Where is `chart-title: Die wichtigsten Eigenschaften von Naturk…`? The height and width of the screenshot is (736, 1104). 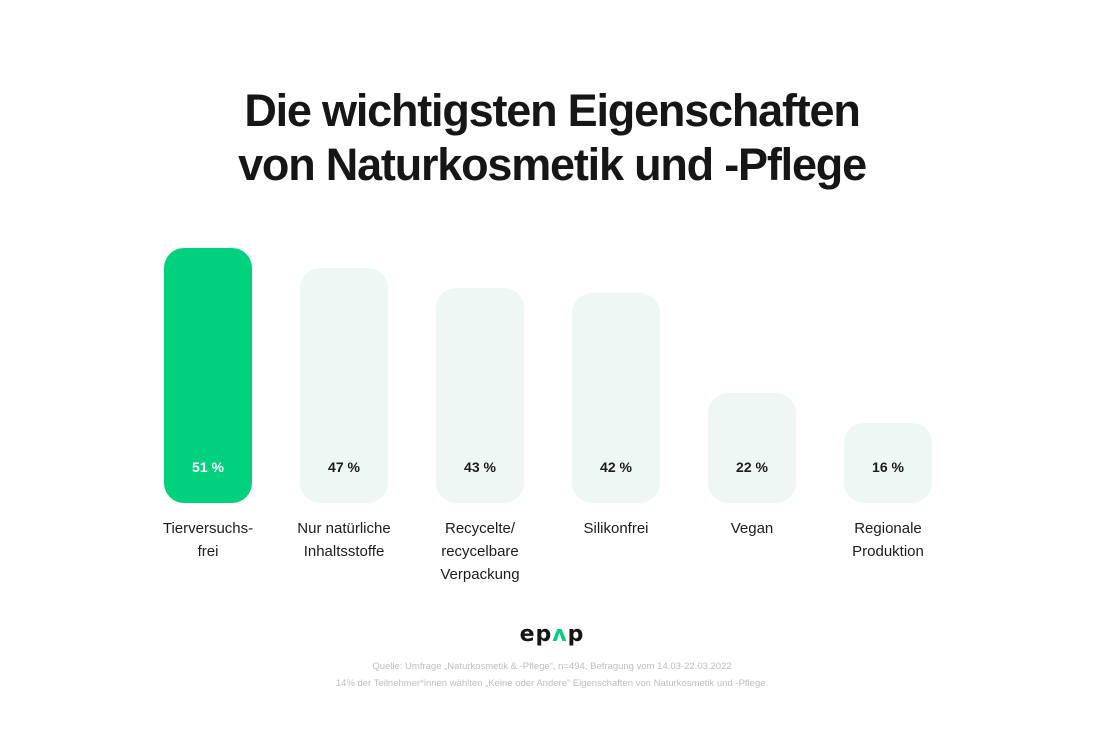
chart-title: Die wichtigsten Eigenschaften von Naturk… is located at coordinates (552, 138).